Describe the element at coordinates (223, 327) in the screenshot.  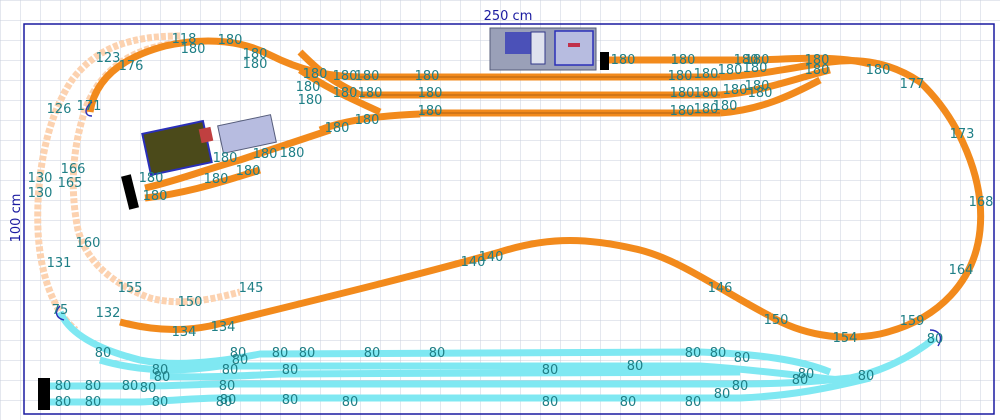
I see `track-length-label: 134` at that location.